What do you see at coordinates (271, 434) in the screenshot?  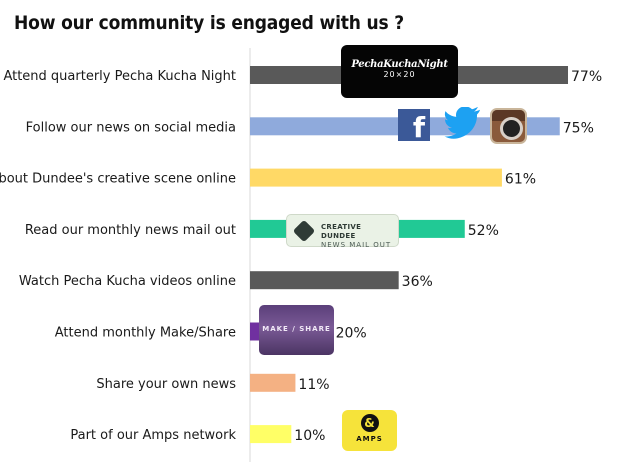 I see `bar-part-of-our-amps-network` at bounding box center [271, 434].